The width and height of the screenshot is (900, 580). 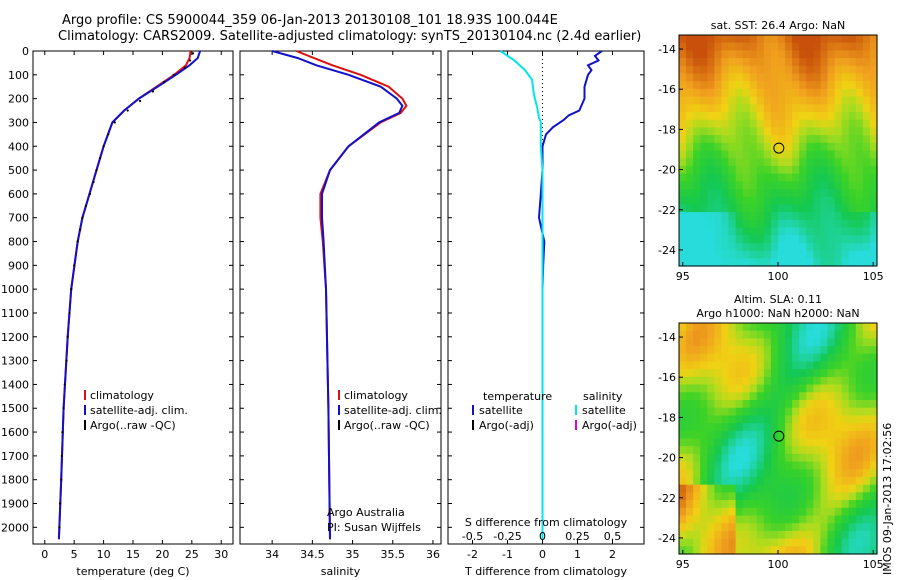 What do you see at coordinates (122, 395) in the screenshot?
I see `temperature-legend-label: climatology` at bounding box center [122, 395].